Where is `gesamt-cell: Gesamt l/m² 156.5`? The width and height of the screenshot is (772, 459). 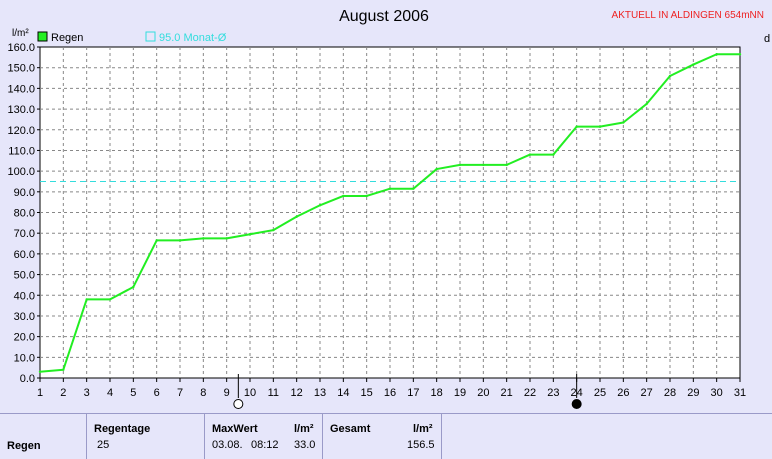
gesamt-cell: Gesamt l/m² 156.5 is located at coordinates (382, 436).